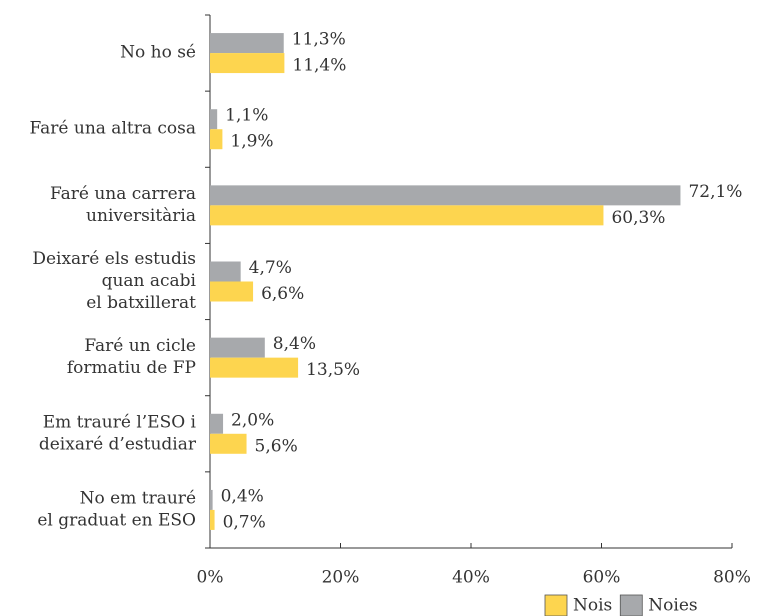 The image size is (763, 616). Describe the element at coordinates (158, 53) in the screenshot. I see `category-label: No ho sé` at that location.